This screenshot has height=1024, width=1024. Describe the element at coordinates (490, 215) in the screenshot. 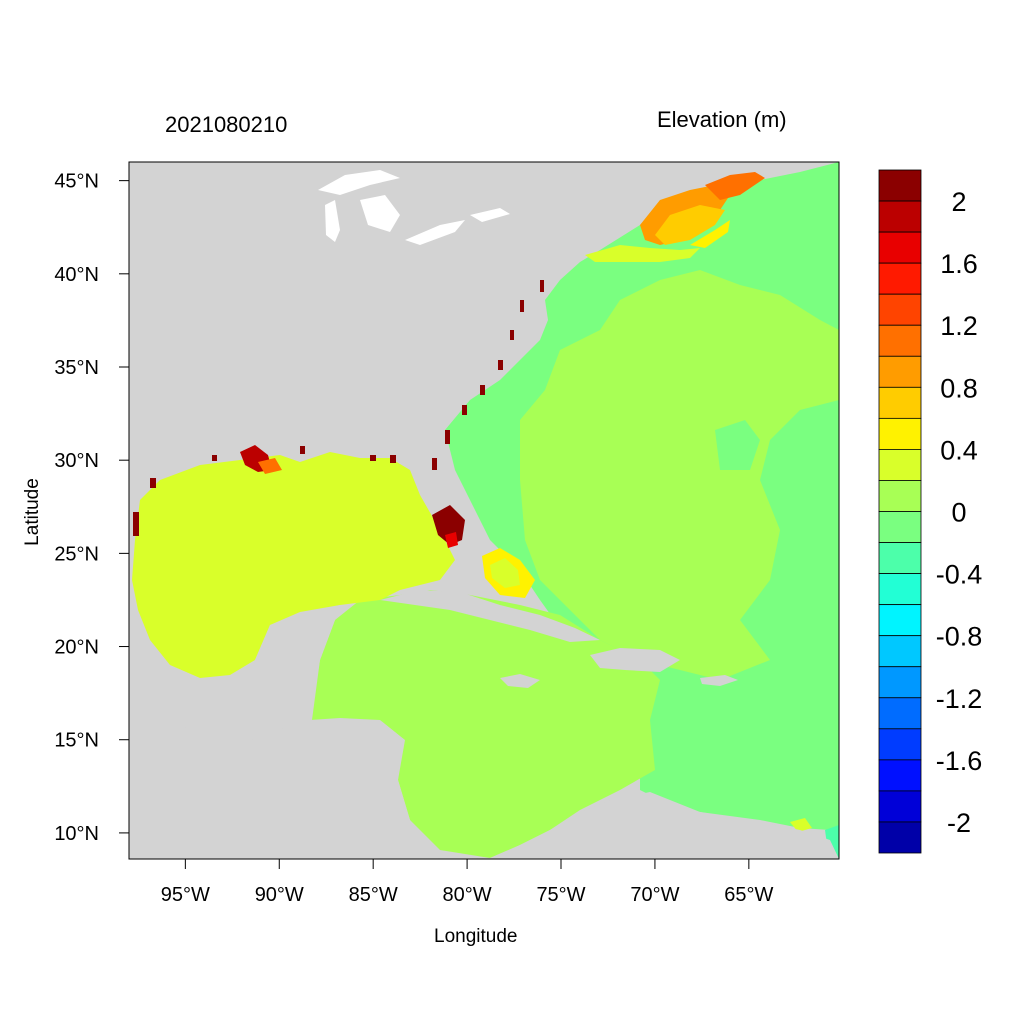

I see `lake-ontario` at that location.